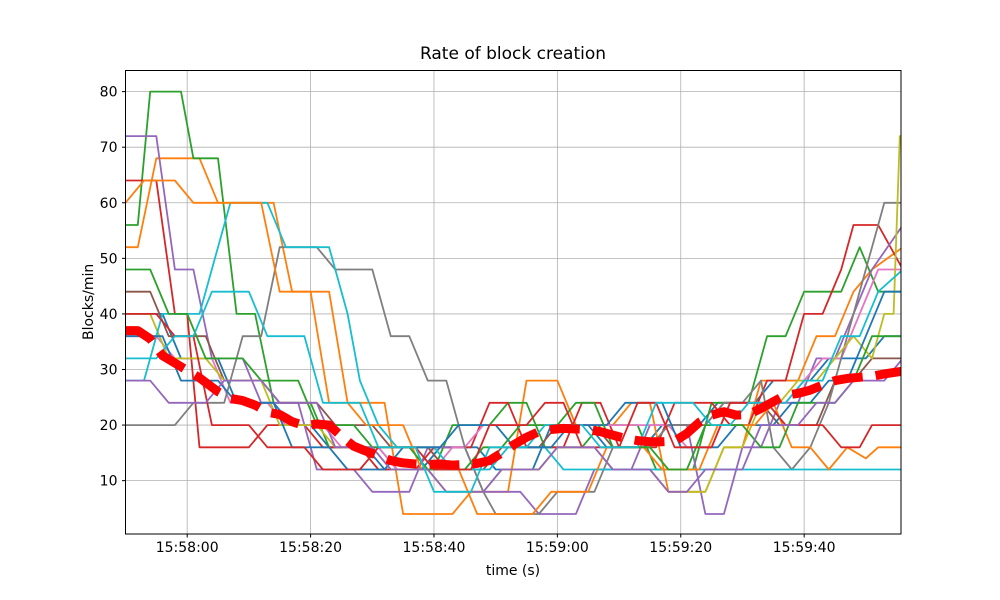  Describe the element at coordinates (680, 548) in the screenshot. I see `x-tick-label: 15:59:20` at that location.